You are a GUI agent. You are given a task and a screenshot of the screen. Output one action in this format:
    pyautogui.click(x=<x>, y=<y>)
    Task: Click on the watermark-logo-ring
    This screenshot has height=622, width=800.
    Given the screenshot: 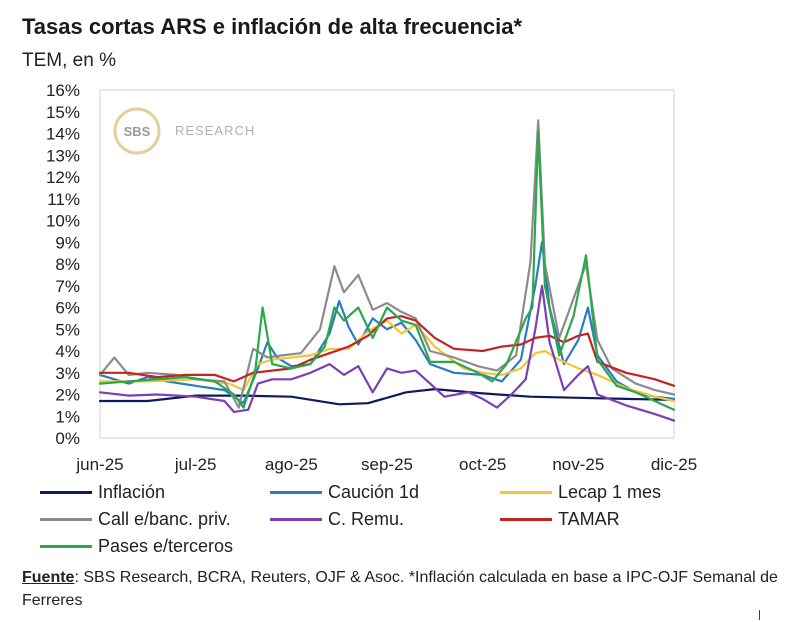 What is the action you would take?
    pyautogui.click(x=137, y=131)
    